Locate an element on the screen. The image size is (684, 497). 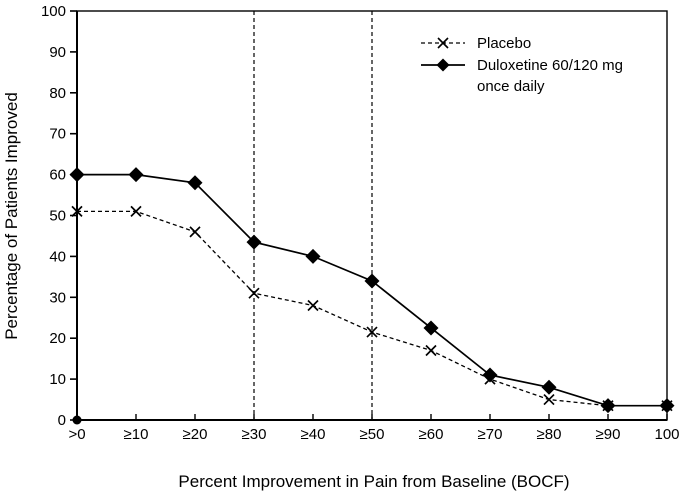
x-tick-label: ≥40 is located at coordinates (313, 434).